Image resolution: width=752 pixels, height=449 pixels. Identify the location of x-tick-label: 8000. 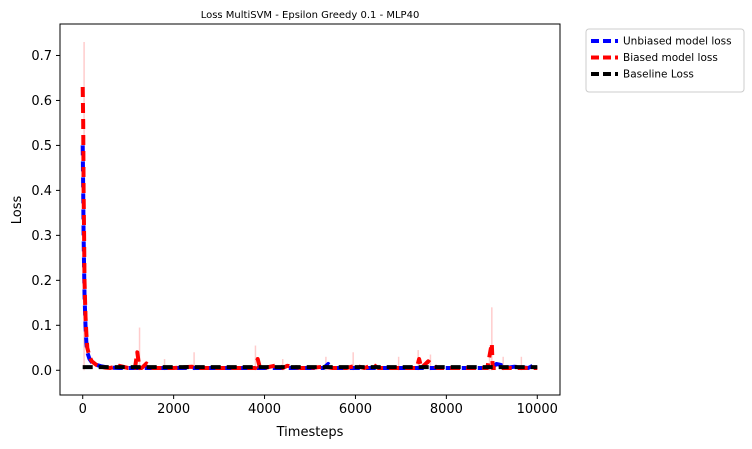
(446, 409).